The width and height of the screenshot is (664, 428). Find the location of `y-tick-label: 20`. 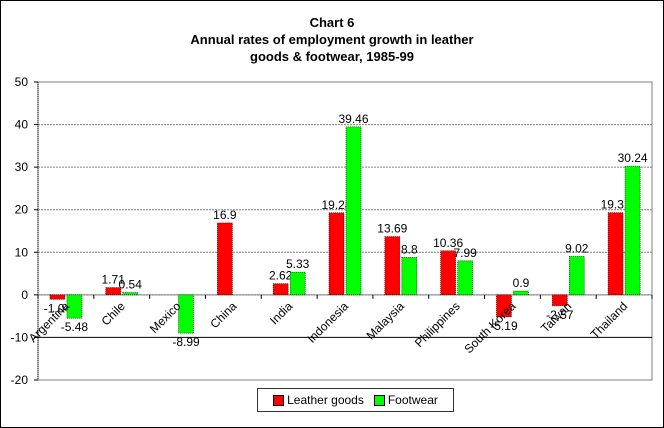

y-tick-label: 20 is located at coordinates (22, 210).